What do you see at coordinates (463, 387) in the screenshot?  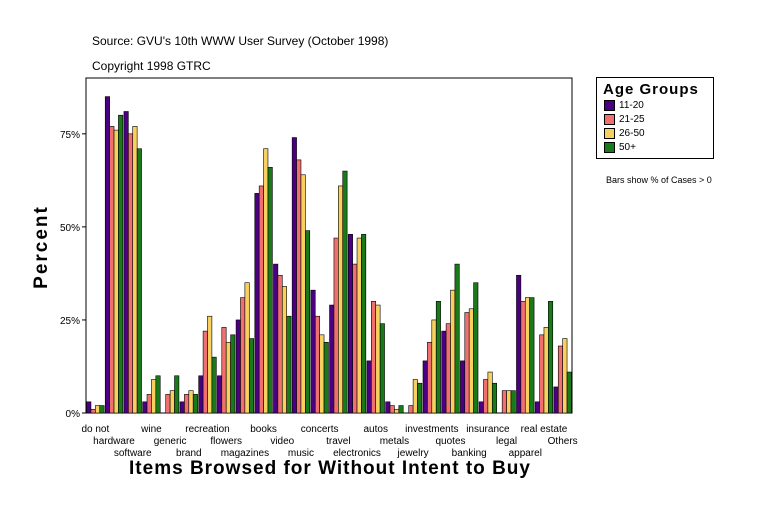 I see `bar-11-20-banking` at bounding box center [463, 387].